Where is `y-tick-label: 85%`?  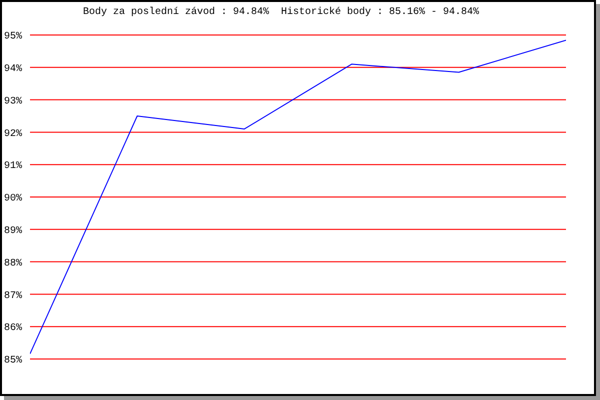 y-tick-label: 85% is located at coordinates (13, 361).